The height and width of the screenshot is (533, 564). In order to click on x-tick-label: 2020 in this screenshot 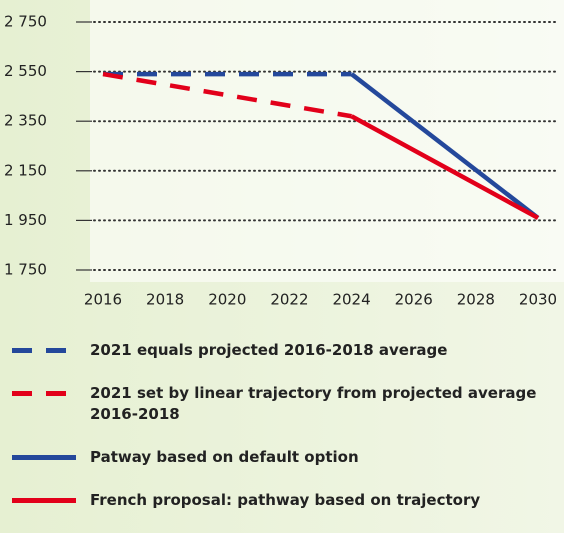, I will do `click(227, 300)`.